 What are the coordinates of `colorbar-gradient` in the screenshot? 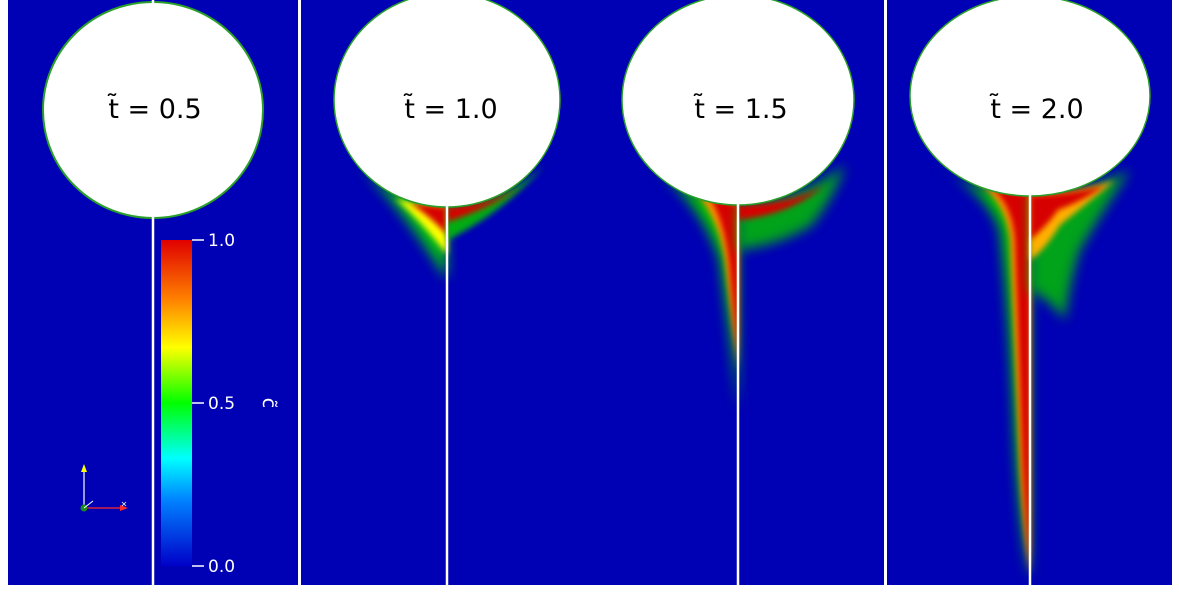 It's located at (176, 403).